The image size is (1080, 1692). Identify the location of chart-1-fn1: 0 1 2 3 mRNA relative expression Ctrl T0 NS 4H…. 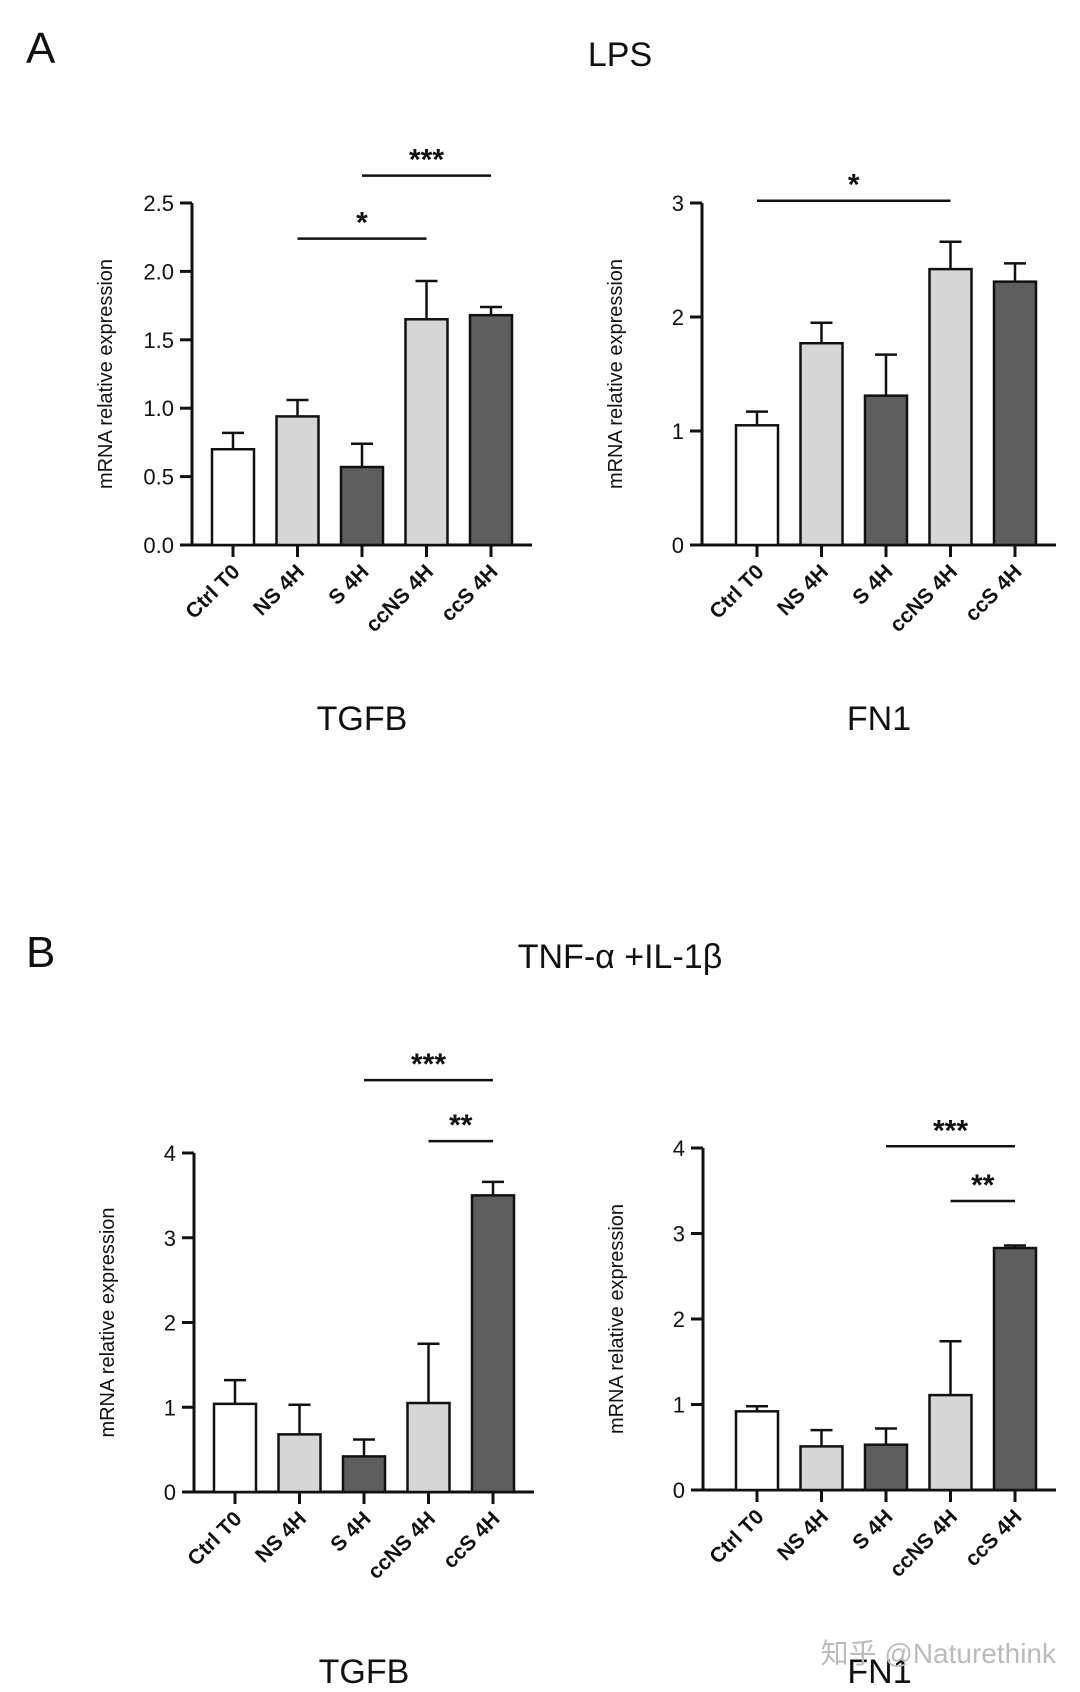
(830, 453).